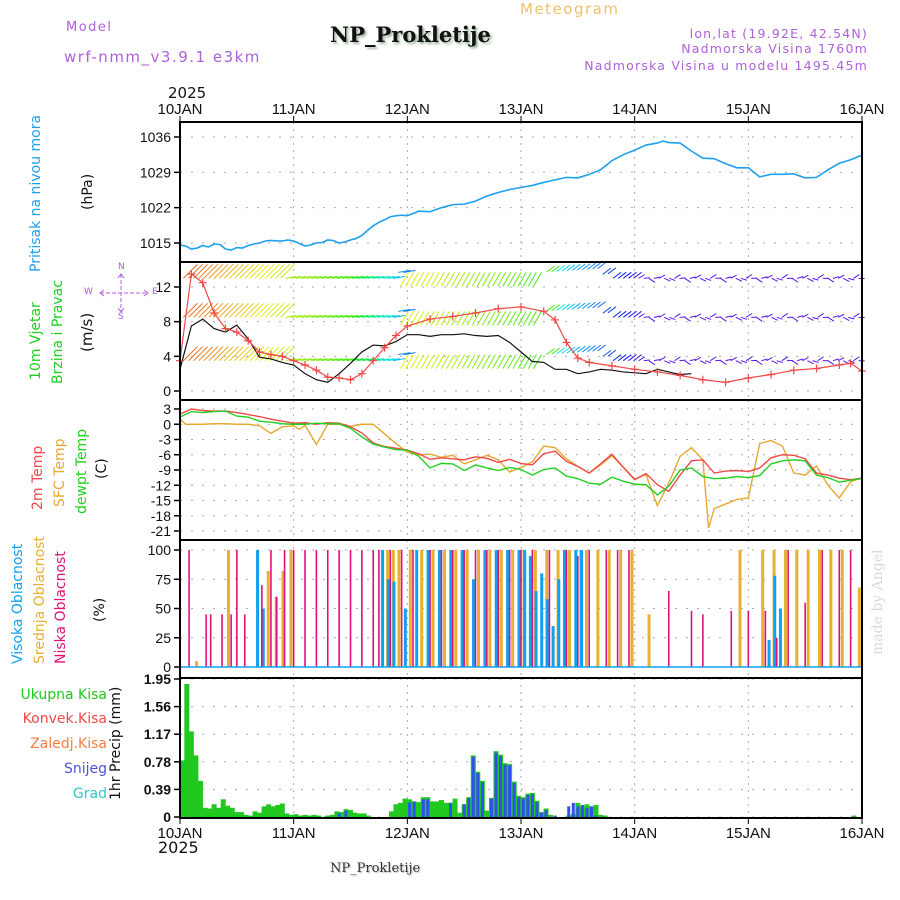 The height and width of the screenshot is (900, 900). What do you see at coordinates (163, 579) in the screenshot?
I see `y-tick-label: 75` at bounding box center [163, 579].